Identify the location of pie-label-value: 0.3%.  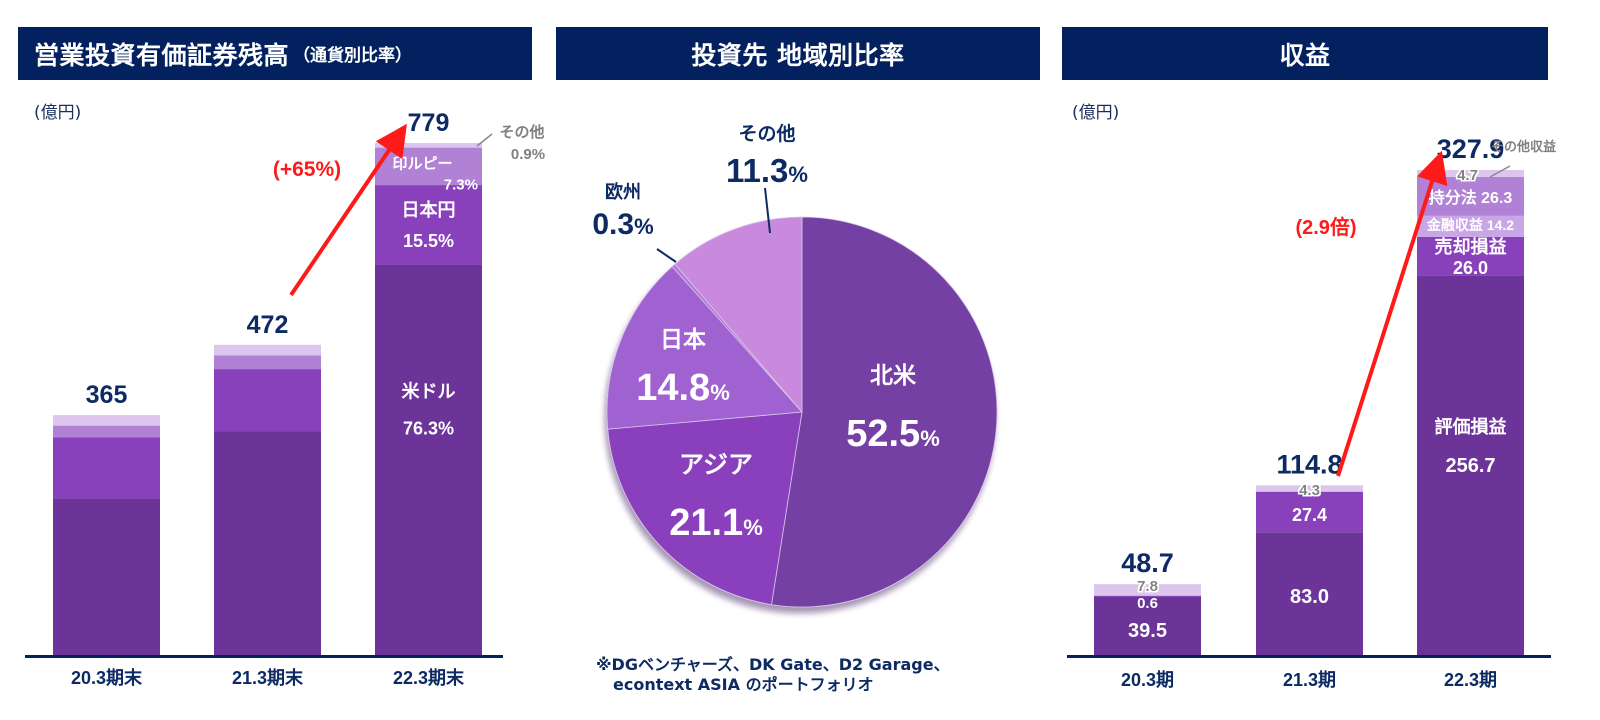
(622, 224).